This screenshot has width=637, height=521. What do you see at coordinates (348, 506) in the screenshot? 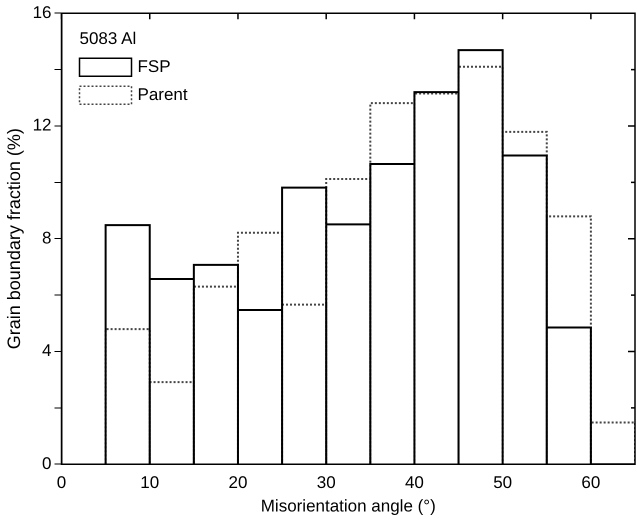
I see `x-axis-title: Misorientation angle (°)` at bounding box center [348, 506].